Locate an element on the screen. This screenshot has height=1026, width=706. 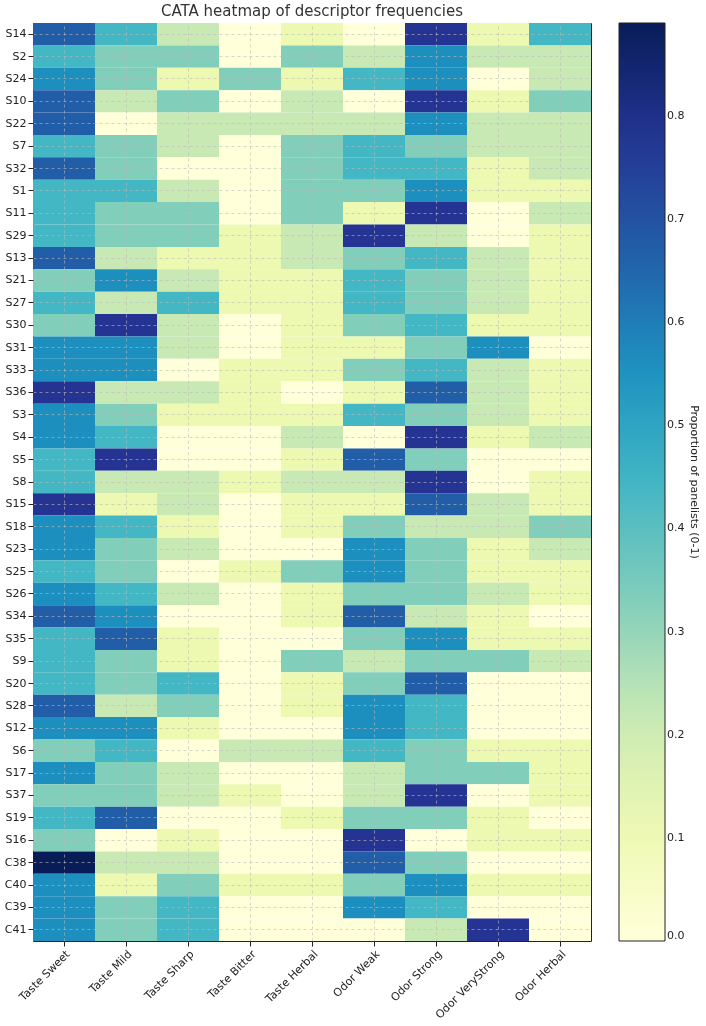
color-bar-label: 0.5 is located at coordinates (676, 425).